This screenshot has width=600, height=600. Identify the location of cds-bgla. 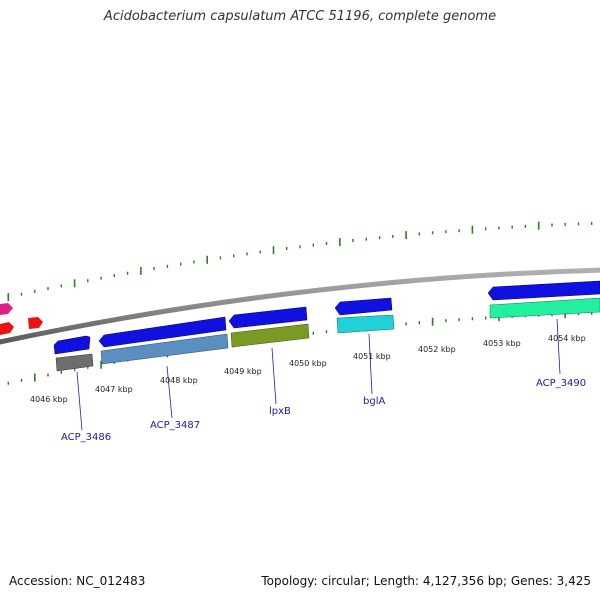
(363, 306).